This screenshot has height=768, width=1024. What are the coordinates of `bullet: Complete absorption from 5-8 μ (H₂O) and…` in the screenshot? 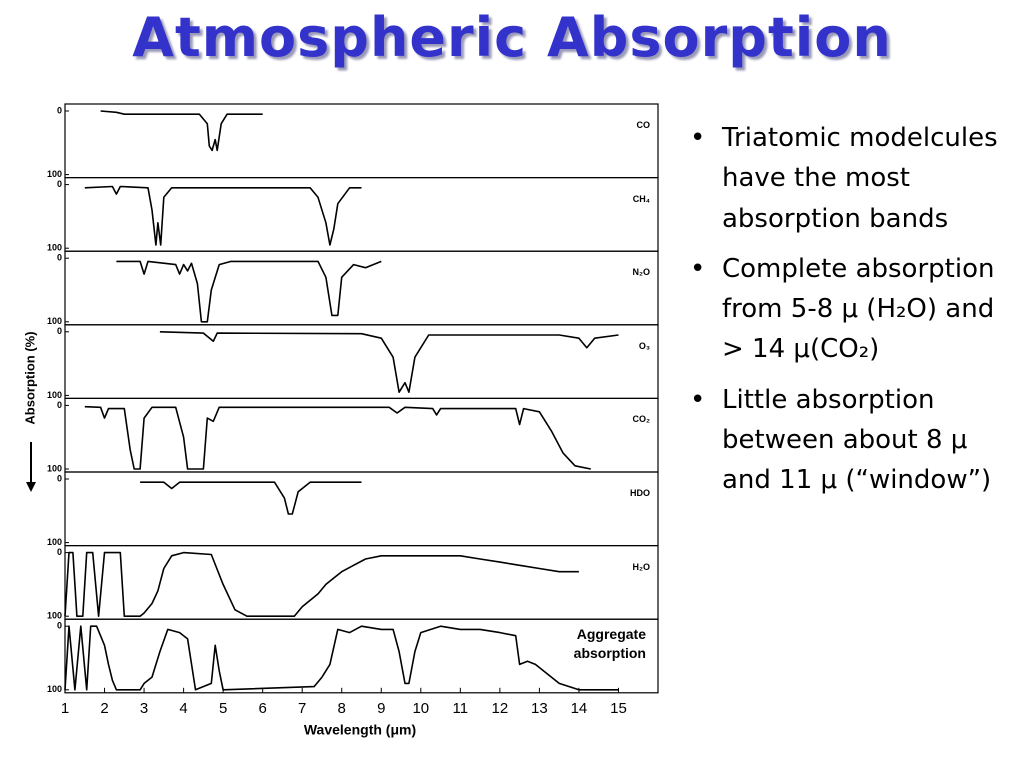 It's located at (850, 309).